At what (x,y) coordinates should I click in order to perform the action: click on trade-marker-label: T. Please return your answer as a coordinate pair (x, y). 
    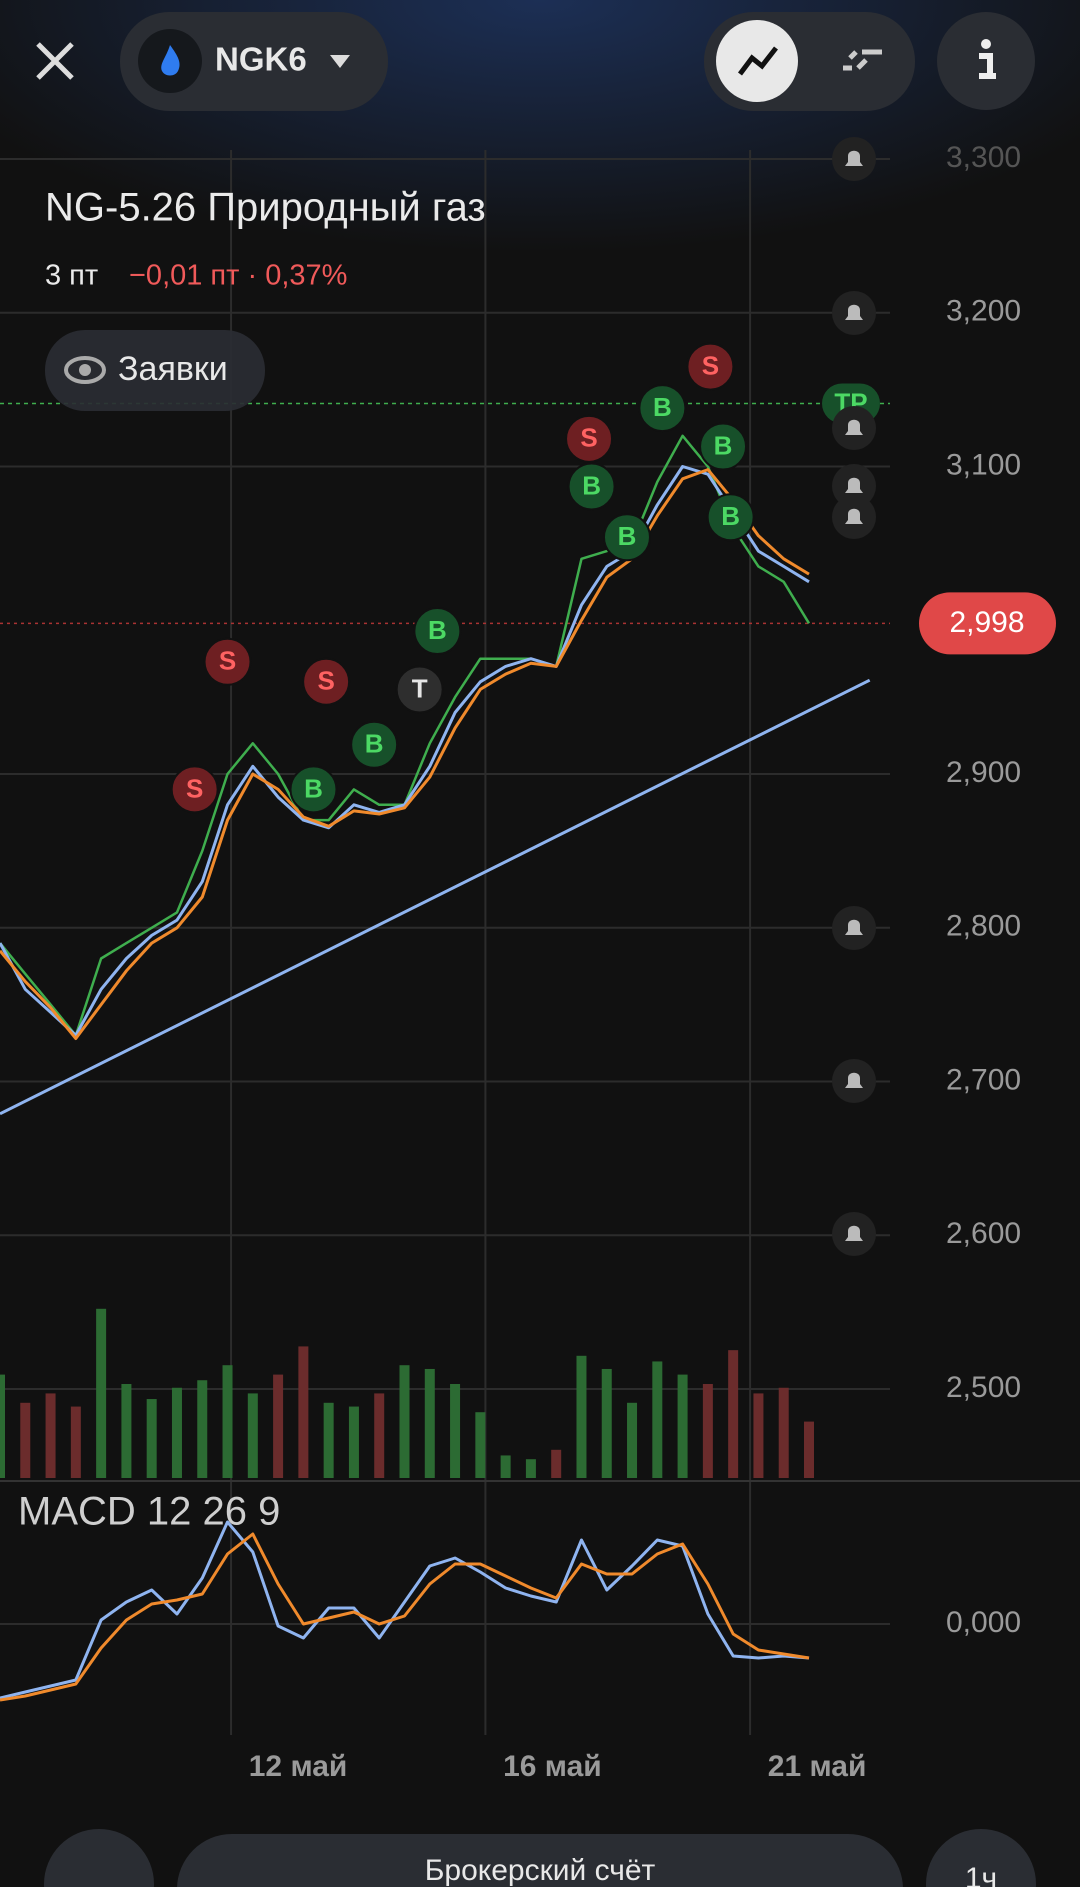
    Looking at the image, I should click on (420, 688).